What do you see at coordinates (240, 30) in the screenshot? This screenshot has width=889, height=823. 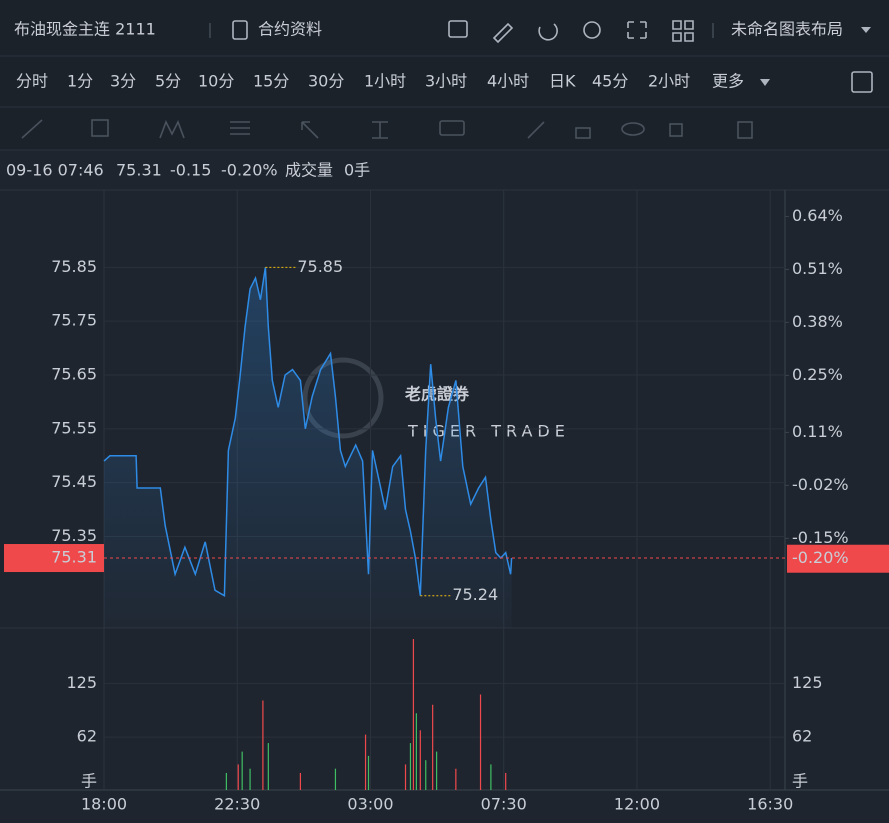 I see `doc-icon` at bounding box center [240, 30].